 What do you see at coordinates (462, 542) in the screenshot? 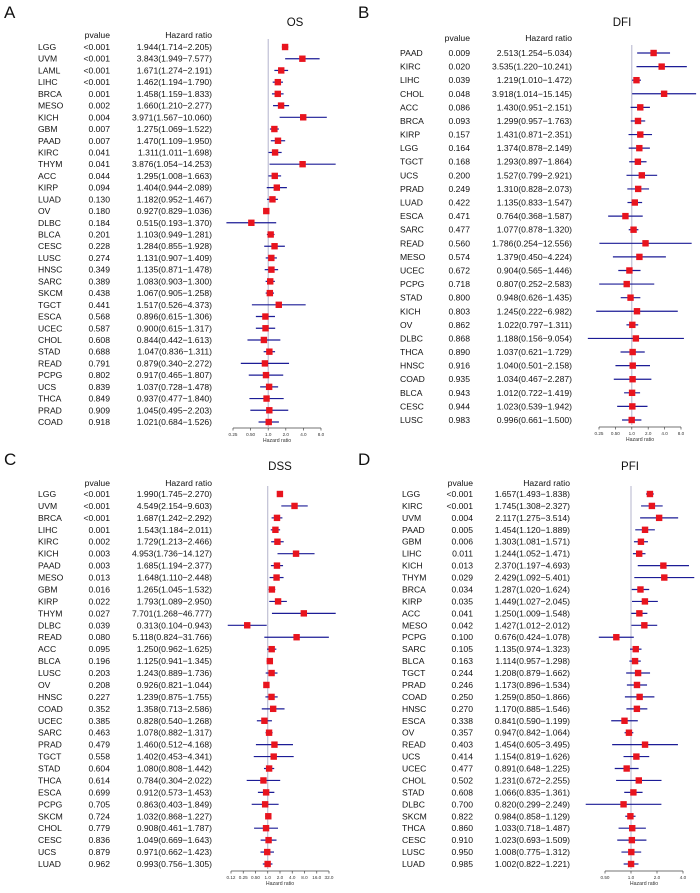
I see `pvalue-value: 0.006` at bounding box center [462, 542].